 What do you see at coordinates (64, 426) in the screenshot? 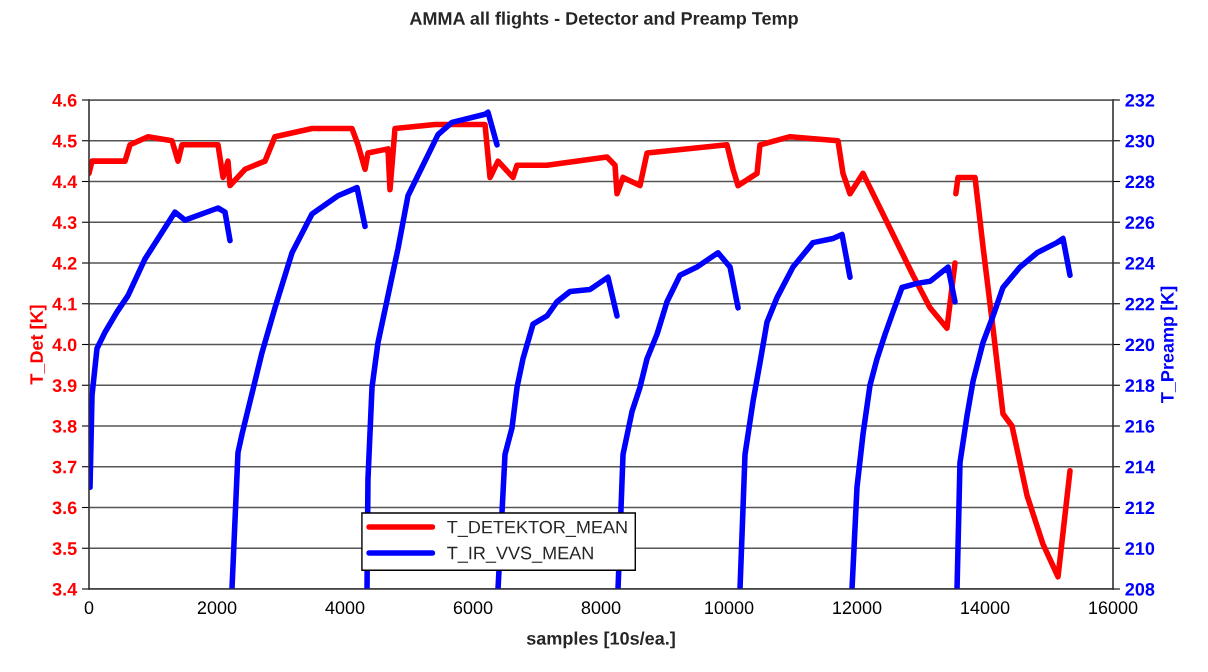
I see `y-tick-label: 3.8` at bounding box center [64, 426].